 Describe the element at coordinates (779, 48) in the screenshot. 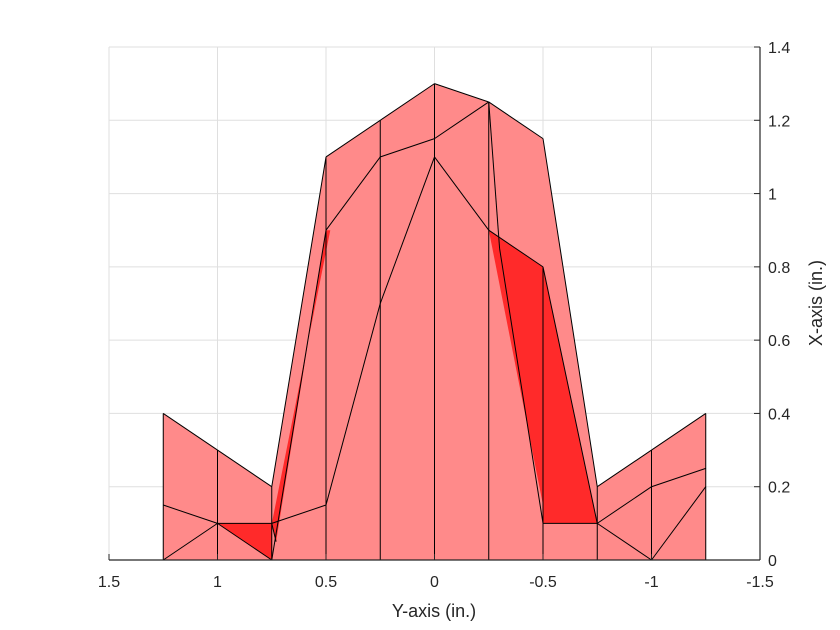

I see `y-tick-label: 1.4` at that location.